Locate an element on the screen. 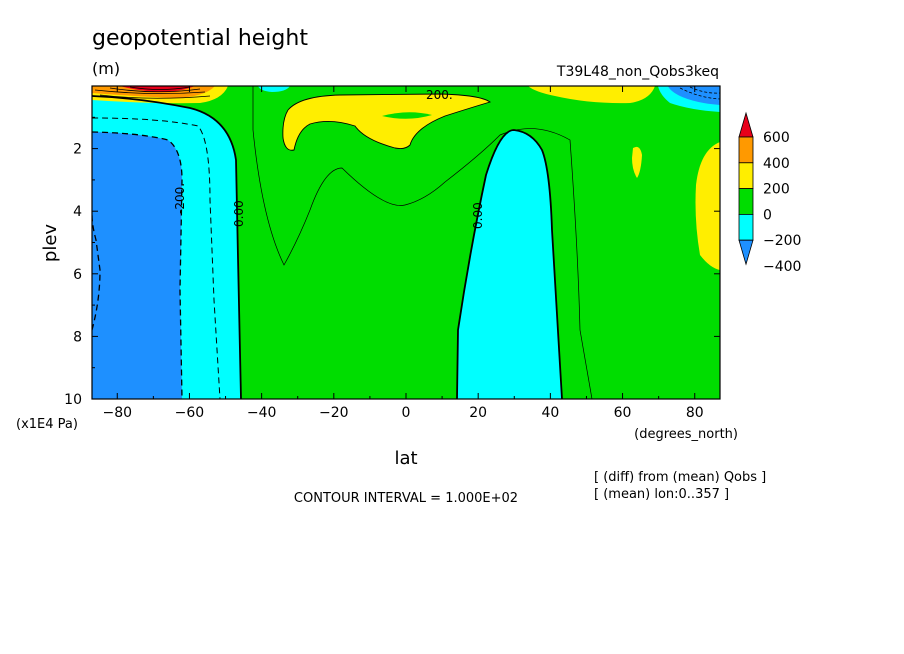 Image resolution: width=904 pixels, height=654 pixels. field-yellow-right is located at coordinates (707, 206).